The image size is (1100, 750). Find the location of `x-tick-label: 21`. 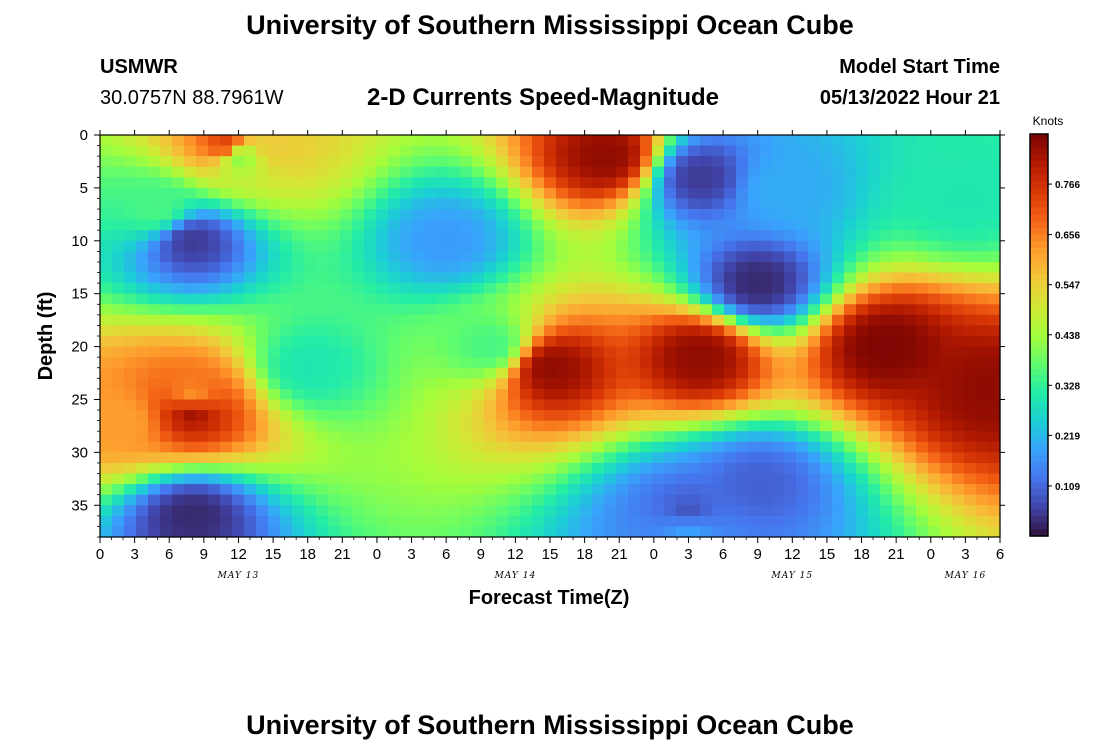

x-tick-label: 21 is located at coordinates (619, 554).